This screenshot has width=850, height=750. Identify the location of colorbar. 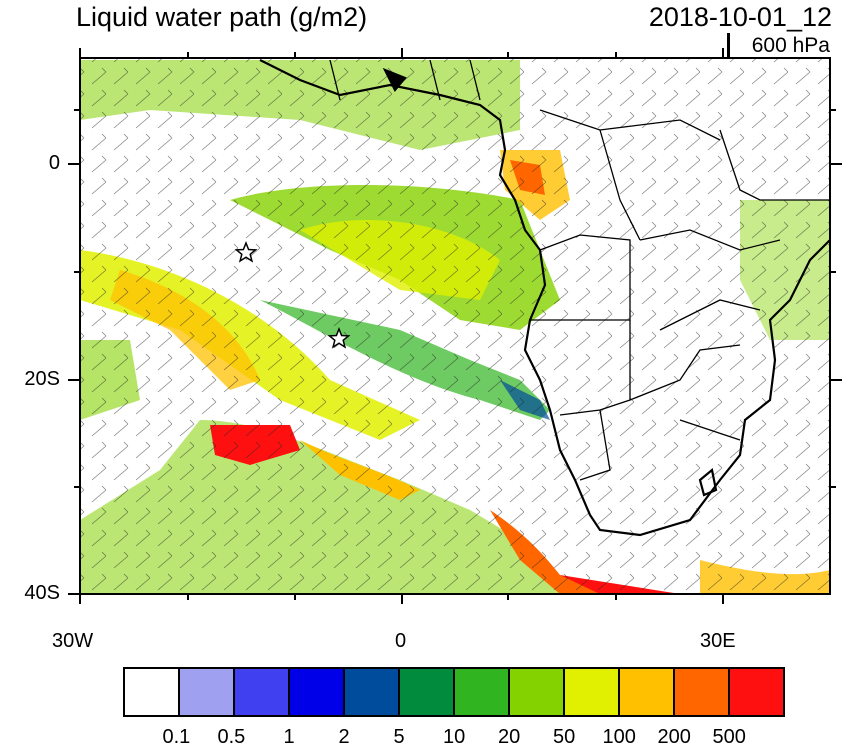
(454, 692).